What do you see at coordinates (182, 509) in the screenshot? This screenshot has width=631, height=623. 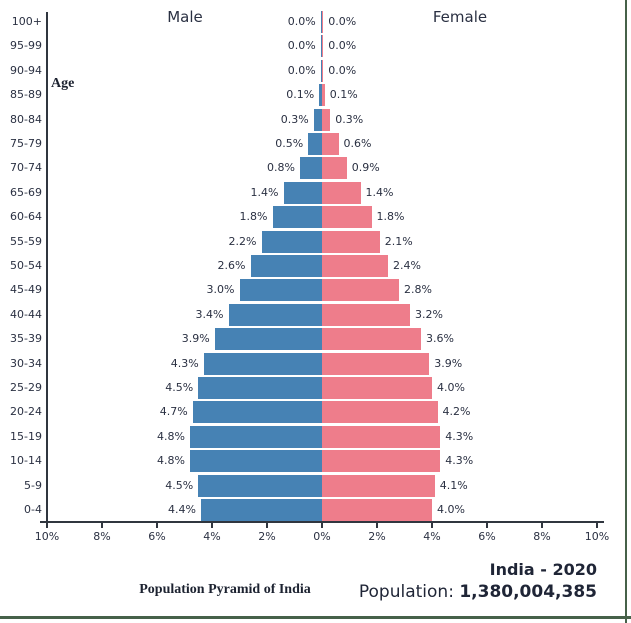 I see `male-percent-label: 4.4%` at bounding box center [182, 509].